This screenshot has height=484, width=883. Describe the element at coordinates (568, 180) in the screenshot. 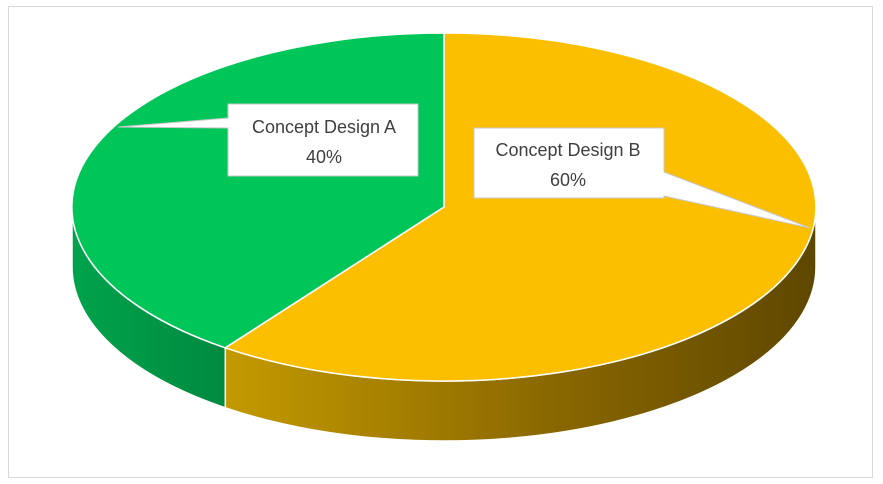

I see `slice-value-concept-design-b: 60%` at that location.